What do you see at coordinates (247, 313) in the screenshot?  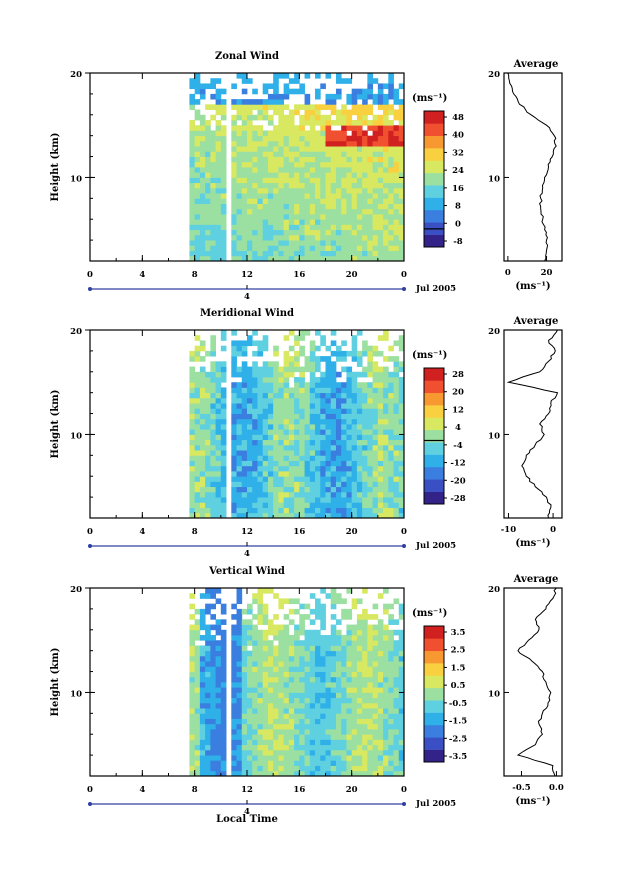 I see `panel-title: Meridional Wind` at bounding box center [247, 313].